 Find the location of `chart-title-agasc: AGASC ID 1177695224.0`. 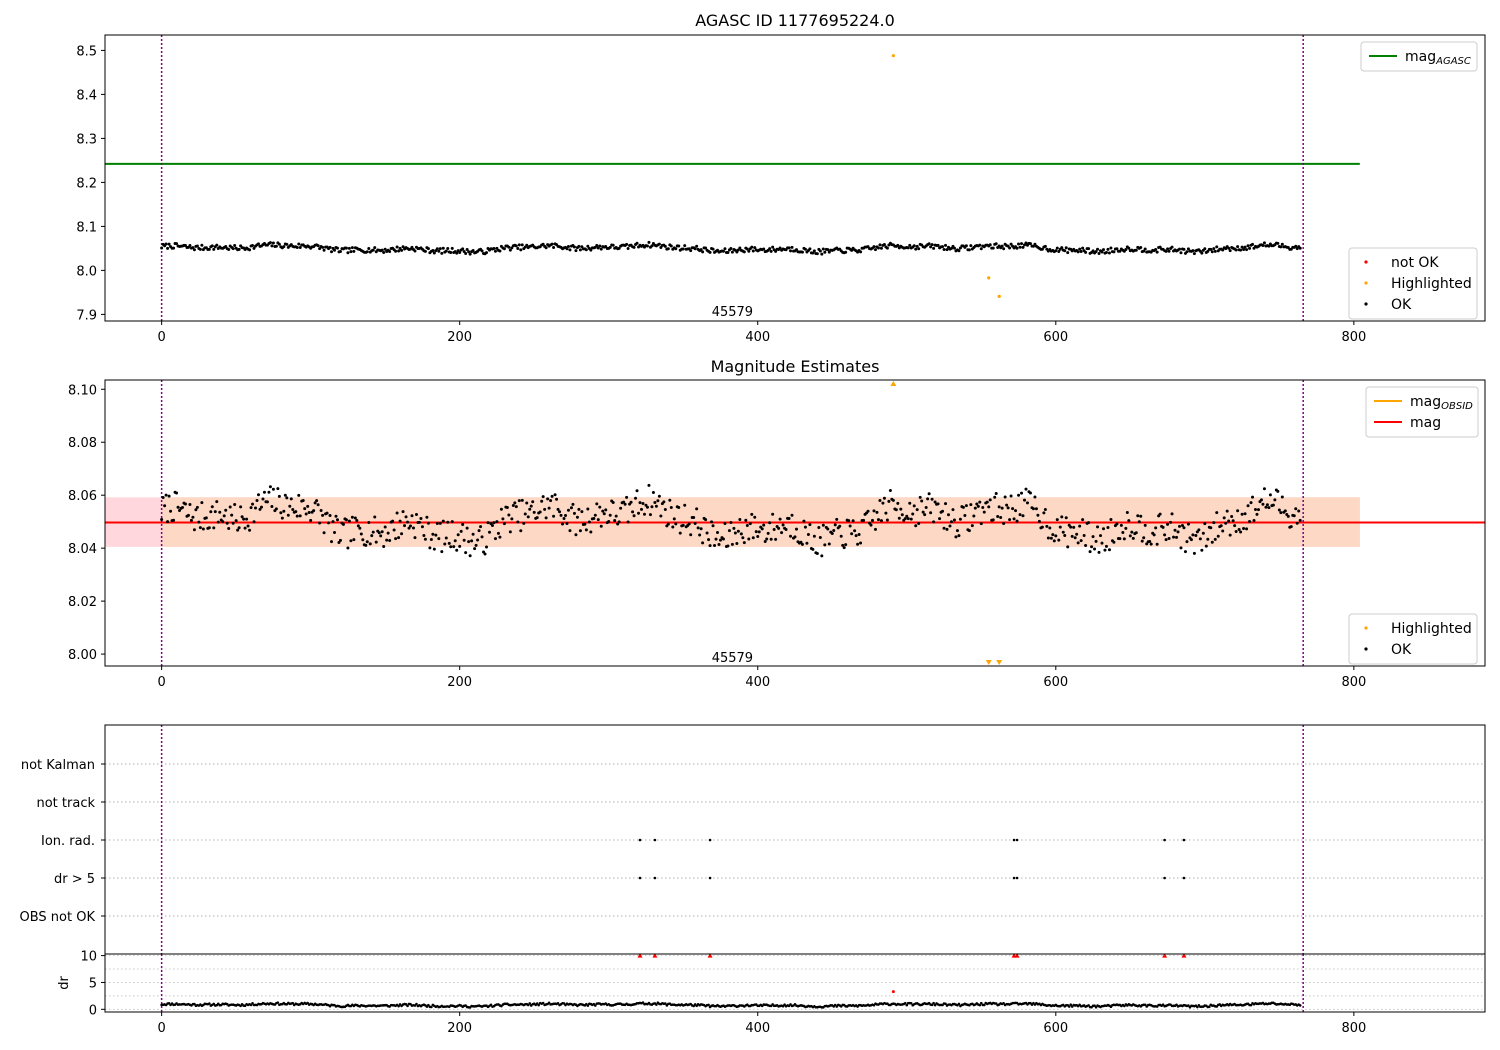

chart-title-agasc: AGASC ID 1177695224.0 is located at coordinates (795, 20).